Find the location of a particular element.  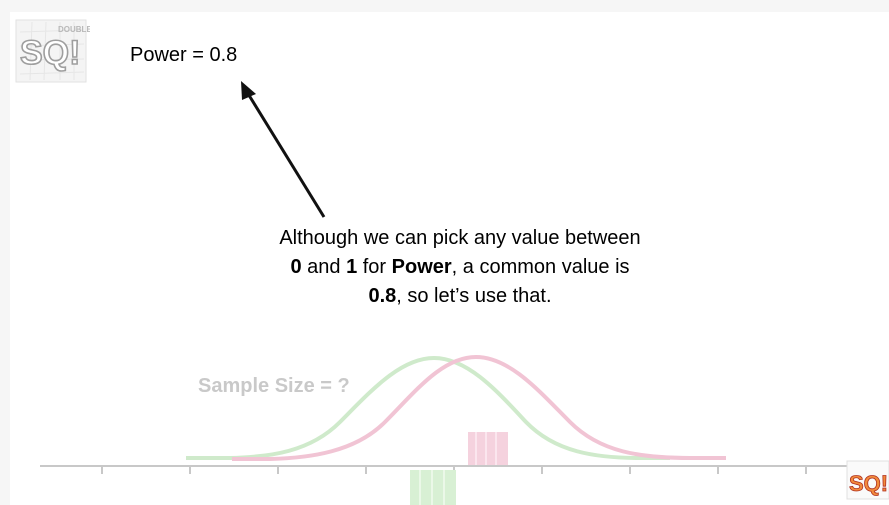

green-sample-bars is located at coordinates (433, 487).